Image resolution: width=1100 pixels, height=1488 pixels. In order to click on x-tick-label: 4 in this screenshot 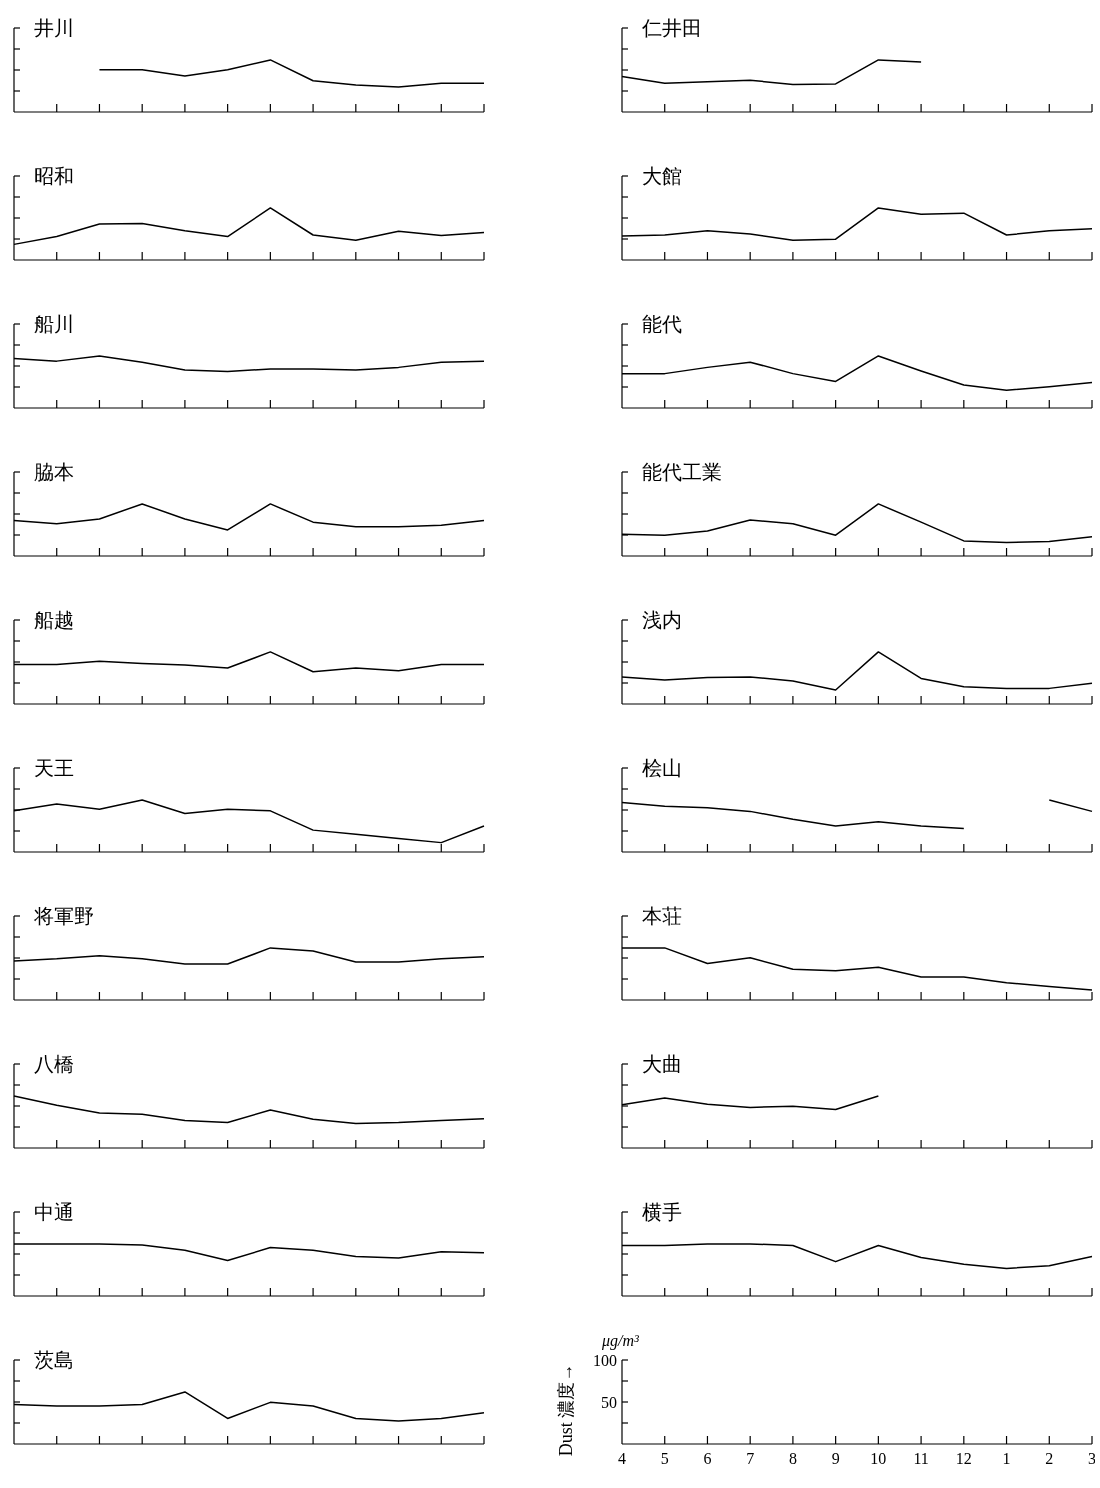, I will do `click(622, 1458)`.